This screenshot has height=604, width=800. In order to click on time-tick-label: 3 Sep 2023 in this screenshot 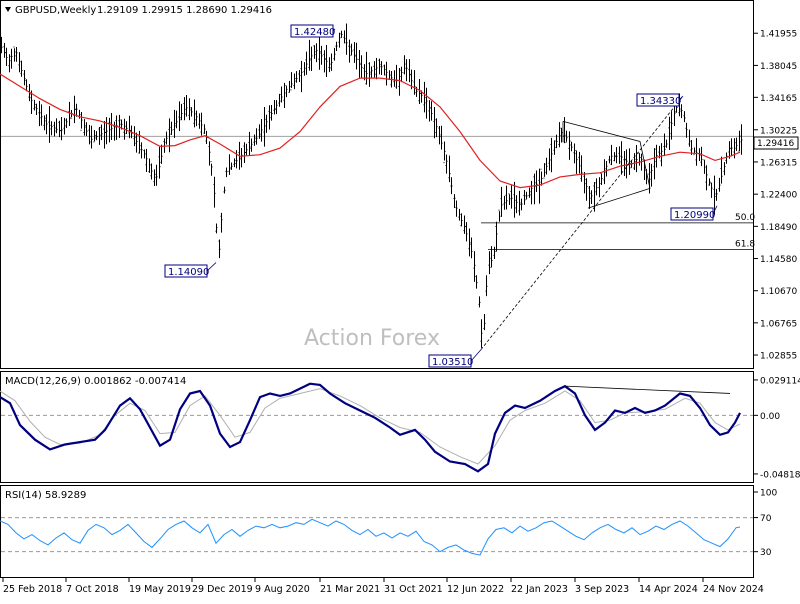, I will do `click(602, 589)`.